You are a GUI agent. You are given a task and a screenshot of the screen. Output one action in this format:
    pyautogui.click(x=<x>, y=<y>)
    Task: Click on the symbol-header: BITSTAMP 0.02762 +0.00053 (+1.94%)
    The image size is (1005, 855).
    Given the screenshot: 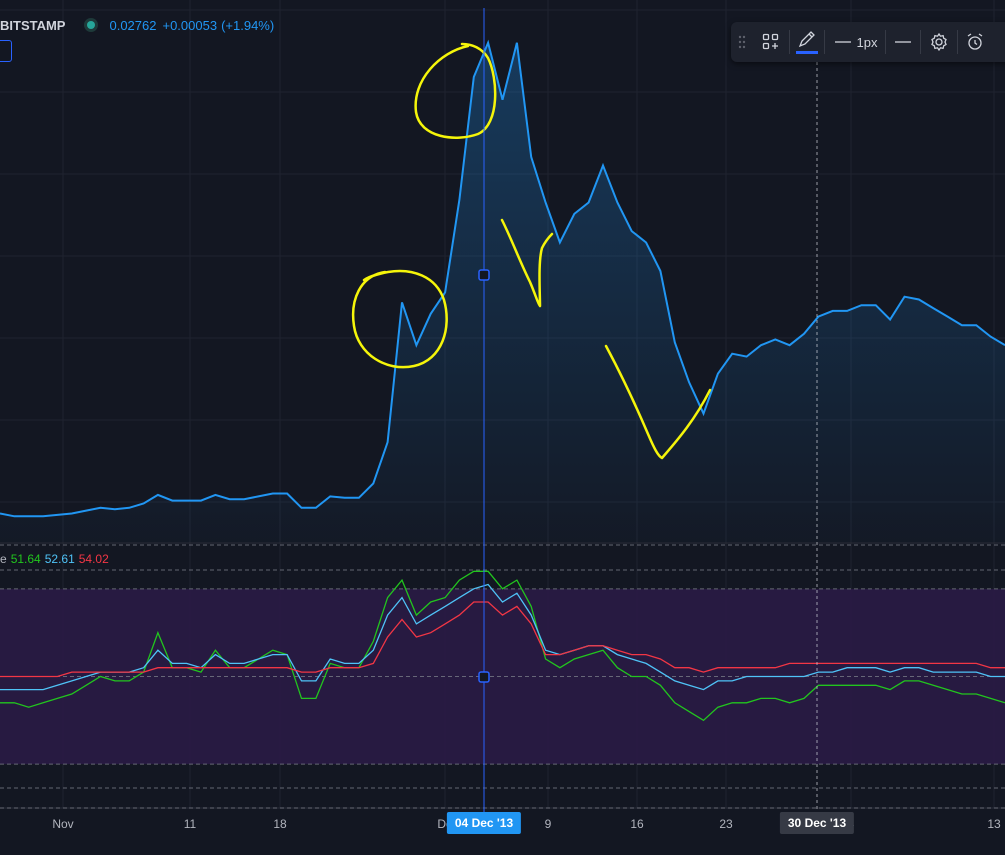 What is the action you would take?
    pyautogui.click(x=137, y=25)
    